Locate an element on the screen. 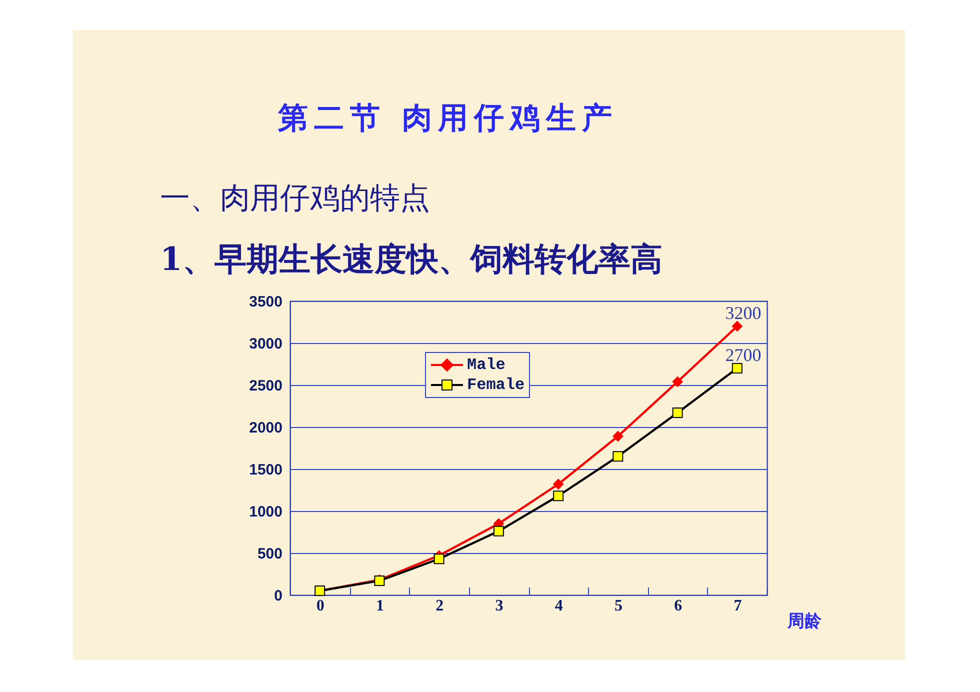 The width and height of the screenshot is (980, 692). x-tick-label: 7 is located at coordinates (738, 606).